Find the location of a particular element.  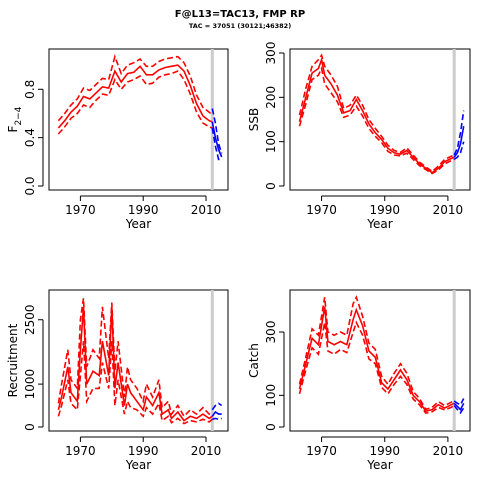

y-tick-label: 1000 is located at coordinates (30, 384).